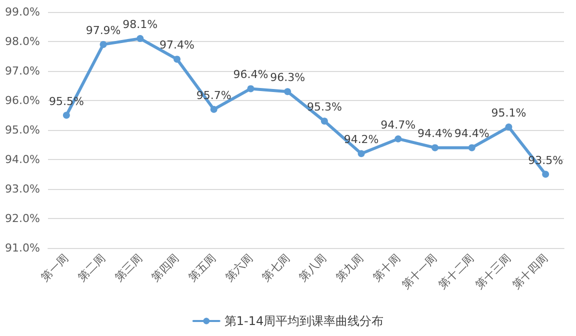 The width and height of the screenshot is (576, 336). What do you see at coordinates (22, 248) in the screenshot?
I see `y-tick-label: 91.0%` at bounding box center [22, 248].